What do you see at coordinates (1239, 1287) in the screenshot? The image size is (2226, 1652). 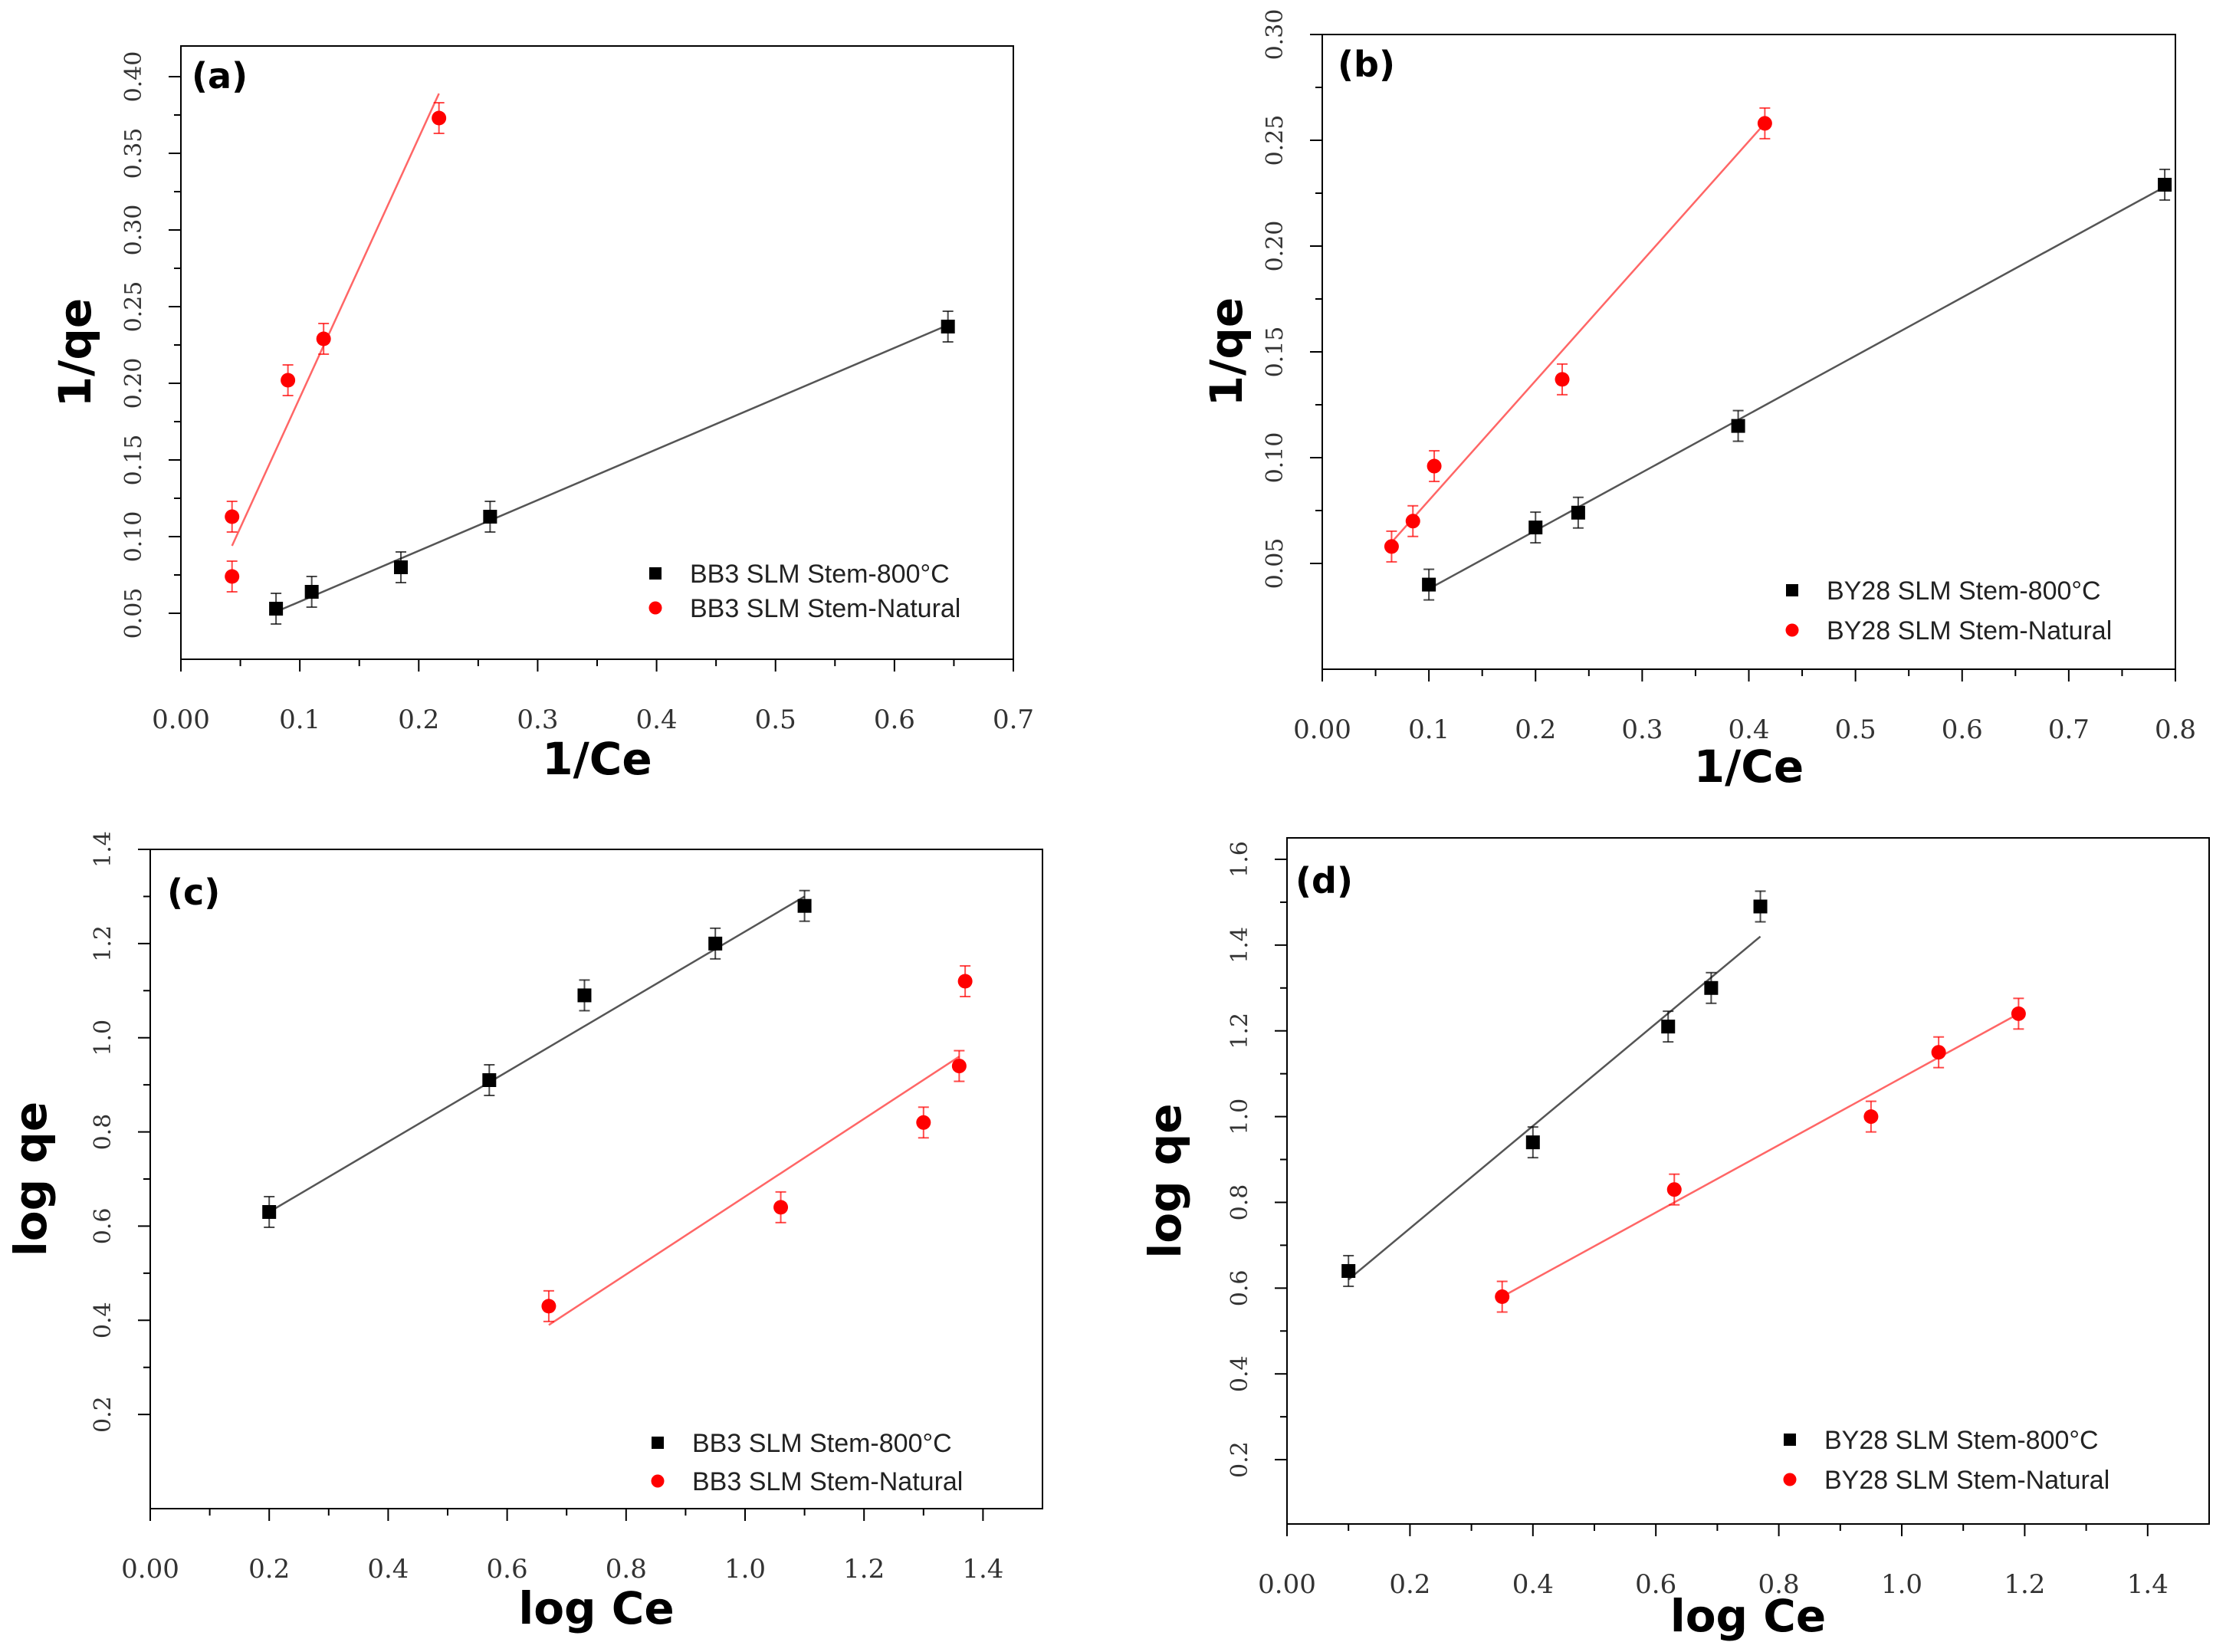 I see `y-tick-label: 0.6` at bounding box center [1239, 1287].